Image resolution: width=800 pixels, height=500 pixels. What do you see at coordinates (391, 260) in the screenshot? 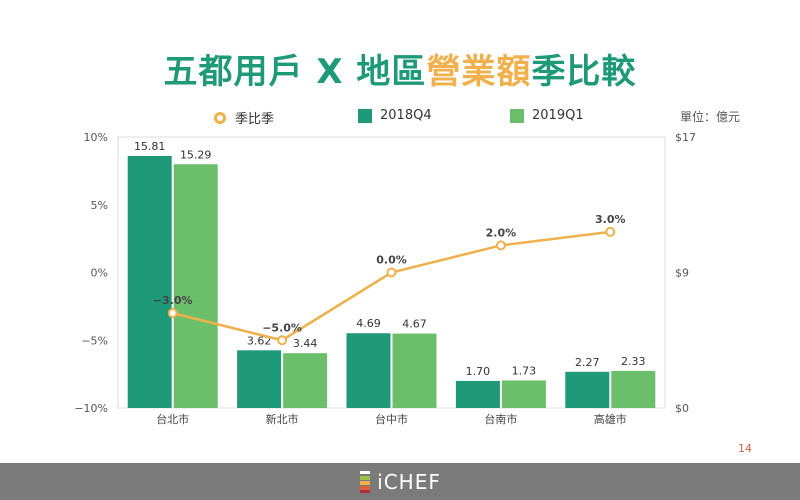
I see `line-value-label: 0.0%` at bounding box center [391, 260].